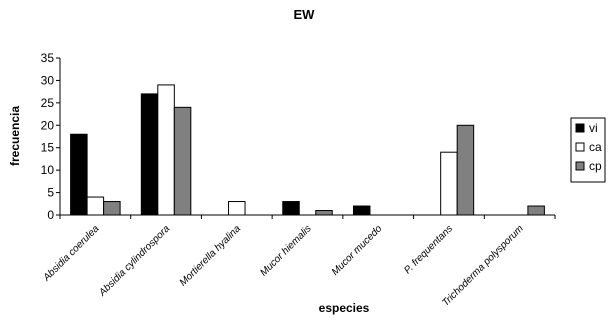  What do you see at coordinates (48, 103) in the screenshot?
I see `y-tick-label: 25` at bounding box center [48, 103].